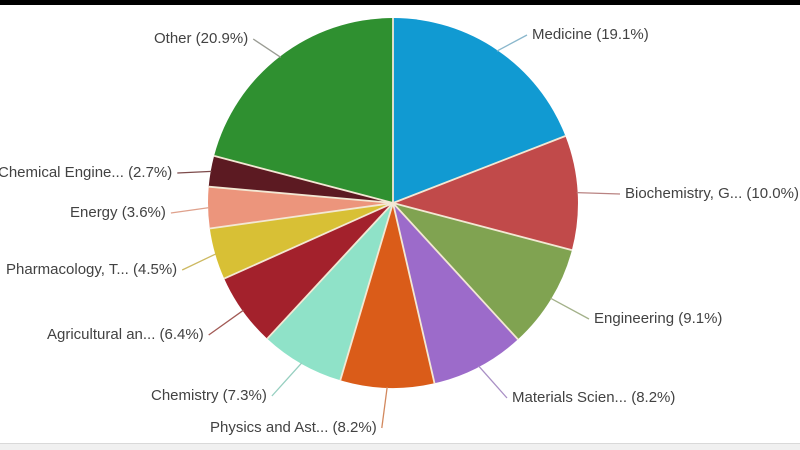 This screenshot has width=800, height=450. What do you see at coordinates (125, 334) in the screenshot?
I see `pie-label-agricultural: Agricultural an... (6.4%)` at bounding box center [125, 334].